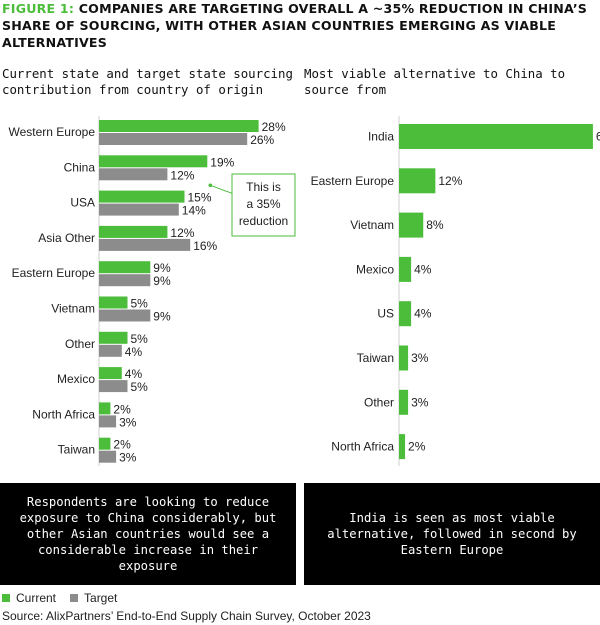 The image size is (600, 625). What do you see at coordinates (423, 314) in the screenshot?
I see `alt-value-label-us: 4%` at bounding box center [423, 314].